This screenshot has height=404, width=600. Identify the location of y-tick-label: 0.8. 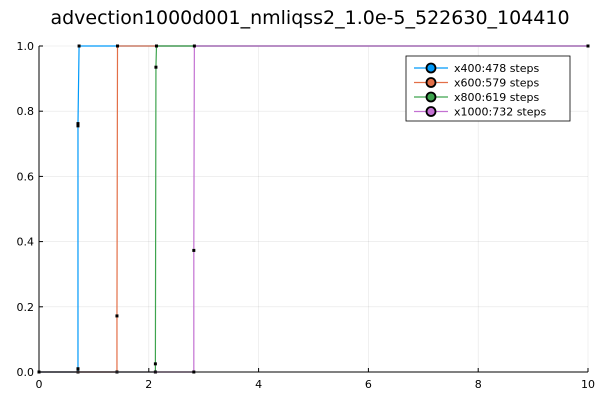
(26, 111).